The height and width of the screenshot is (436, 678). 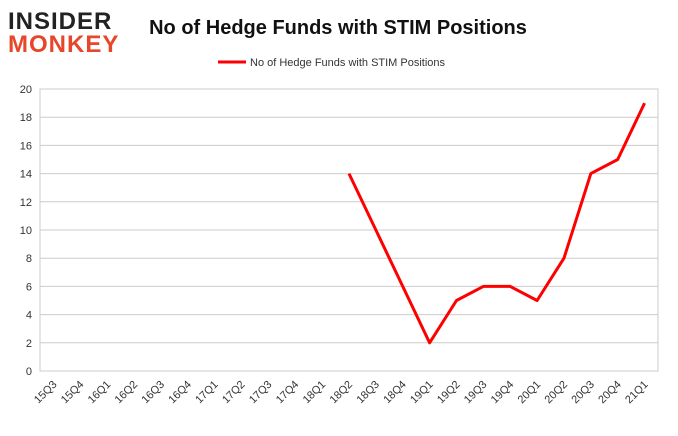 I want to click on y-tick-label: 8, so click(x=29, y=259).